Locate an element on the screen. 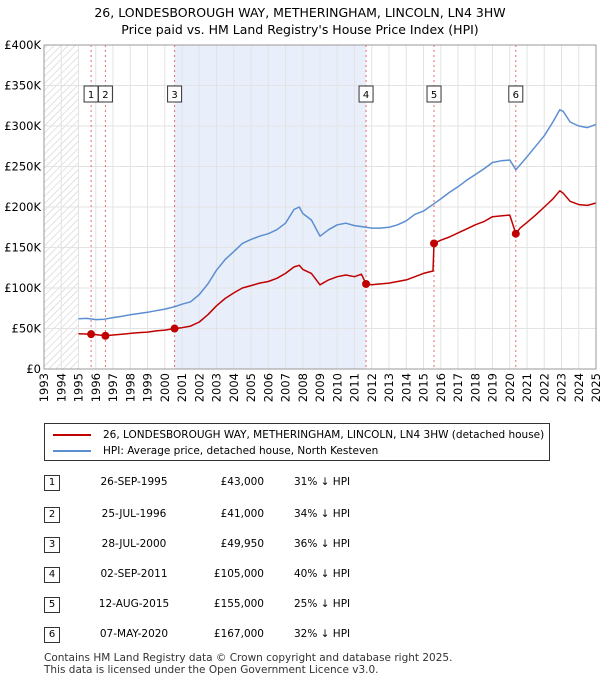  table-row: 1 26-SEP-1995 £43,000 31% ↓ HPI is located at coordinates (254, 485).